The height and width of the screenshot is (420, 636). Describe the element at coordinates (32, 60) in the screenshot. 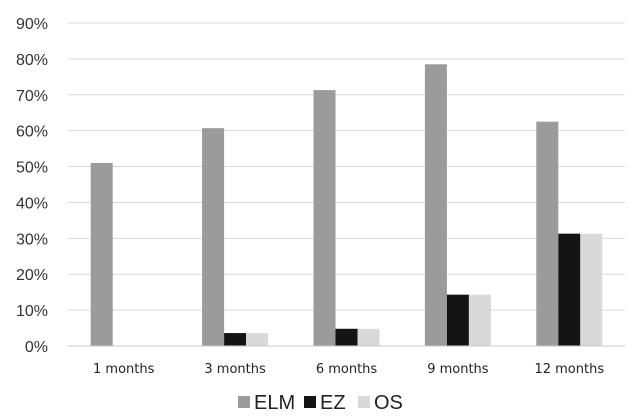

I see `y-tick-label: 80%` at that location.